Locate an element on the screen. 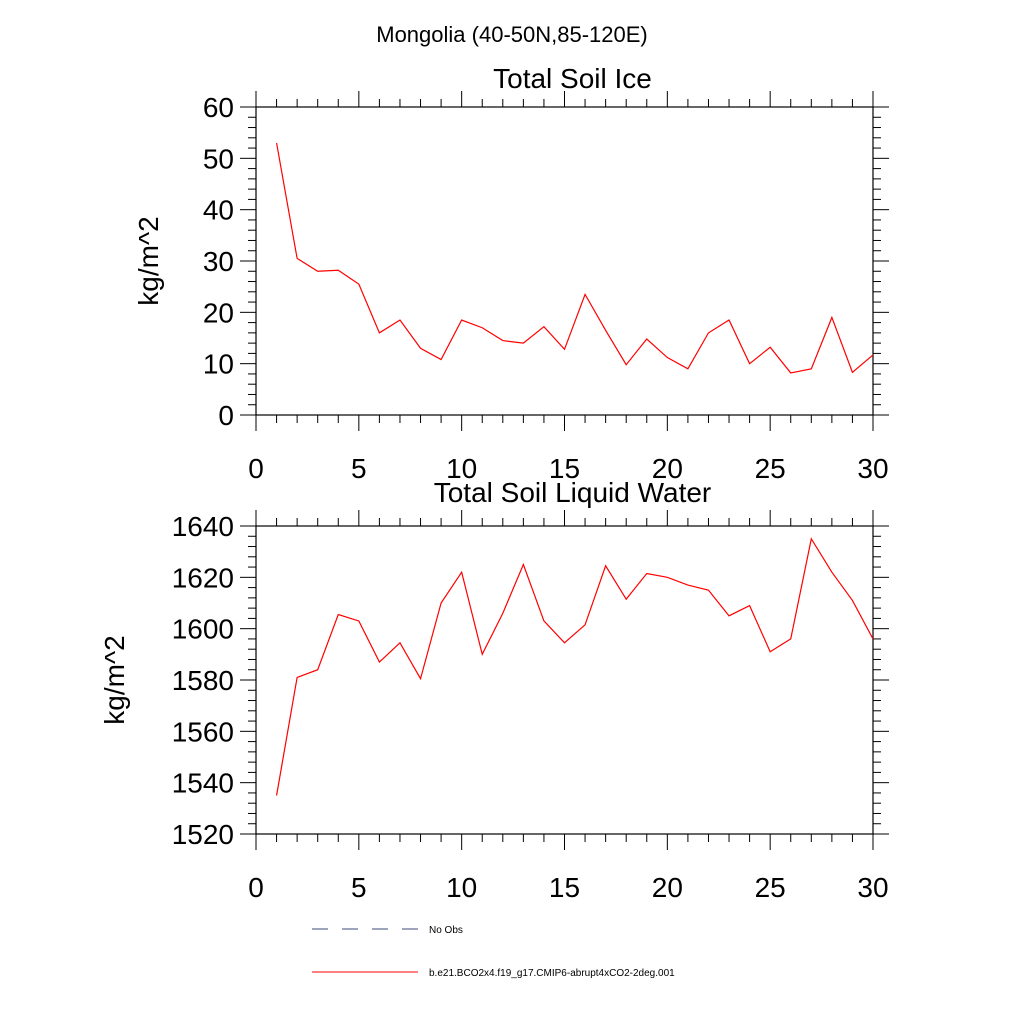  y-tick-label: 1520 is located at coordinates (203, 834).